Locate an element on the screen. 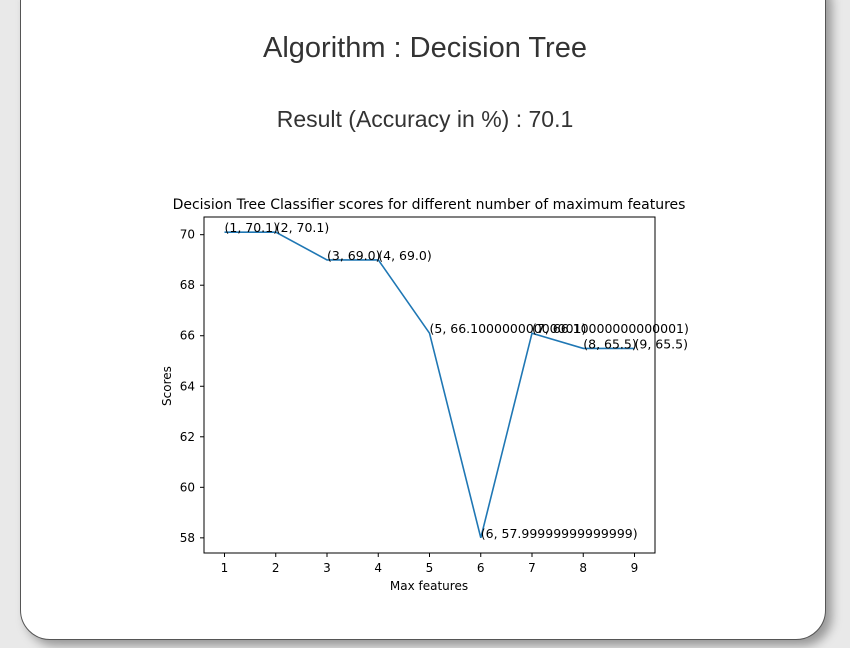 This screenshot has height=648, width=850. x-tick-label: 3 is located at coordinates (327, 568).